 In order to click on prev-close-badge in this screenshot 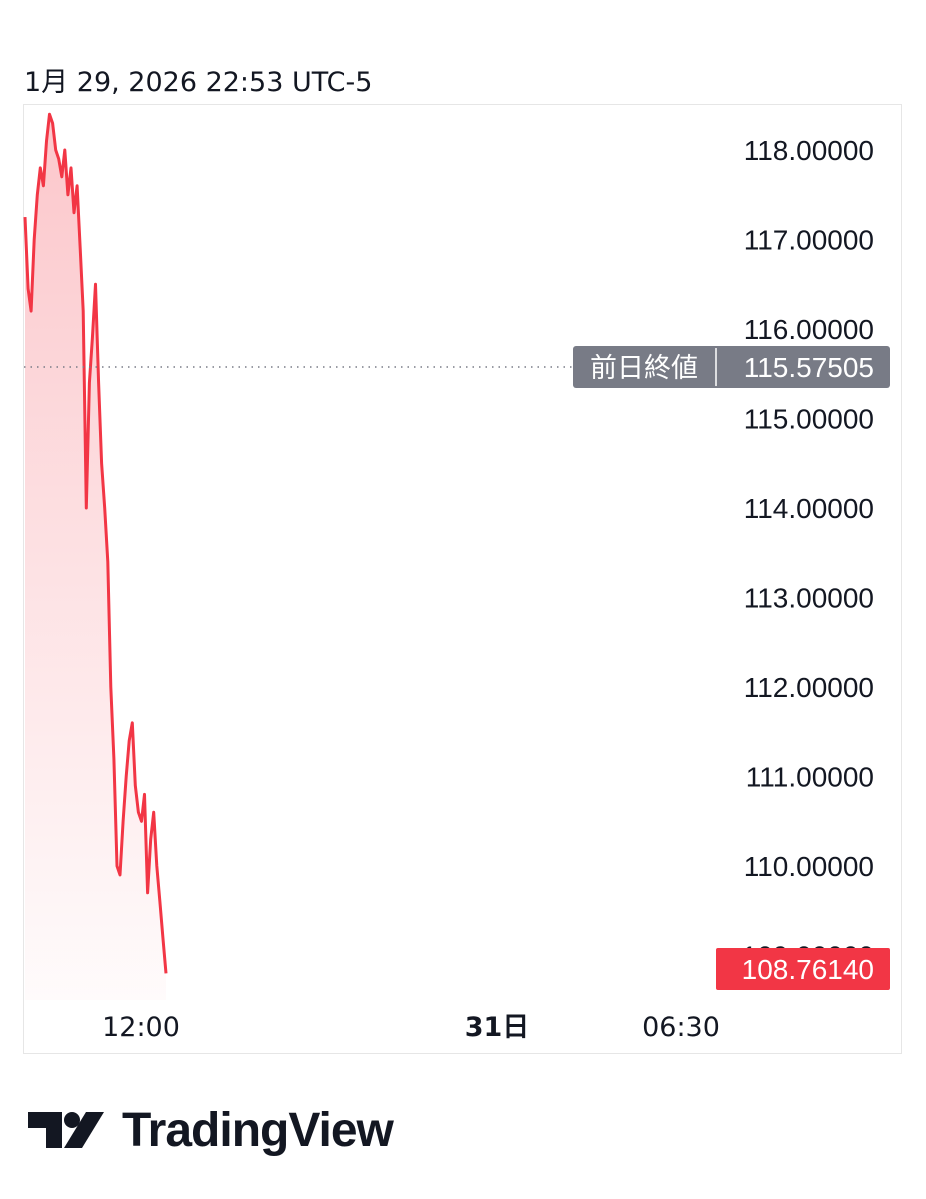, I will do `click(731, 367)`.